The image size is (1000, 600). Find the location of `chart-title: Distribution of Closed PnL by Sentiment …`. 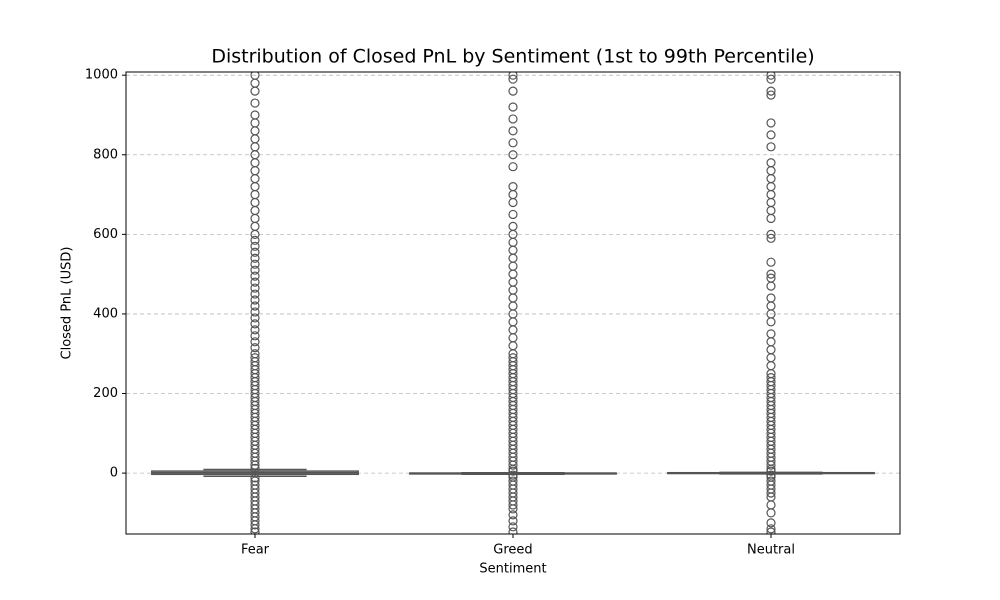

chart-title: Distribution of Closed PnL by Sentiment … is located at coordinates (512, 57).